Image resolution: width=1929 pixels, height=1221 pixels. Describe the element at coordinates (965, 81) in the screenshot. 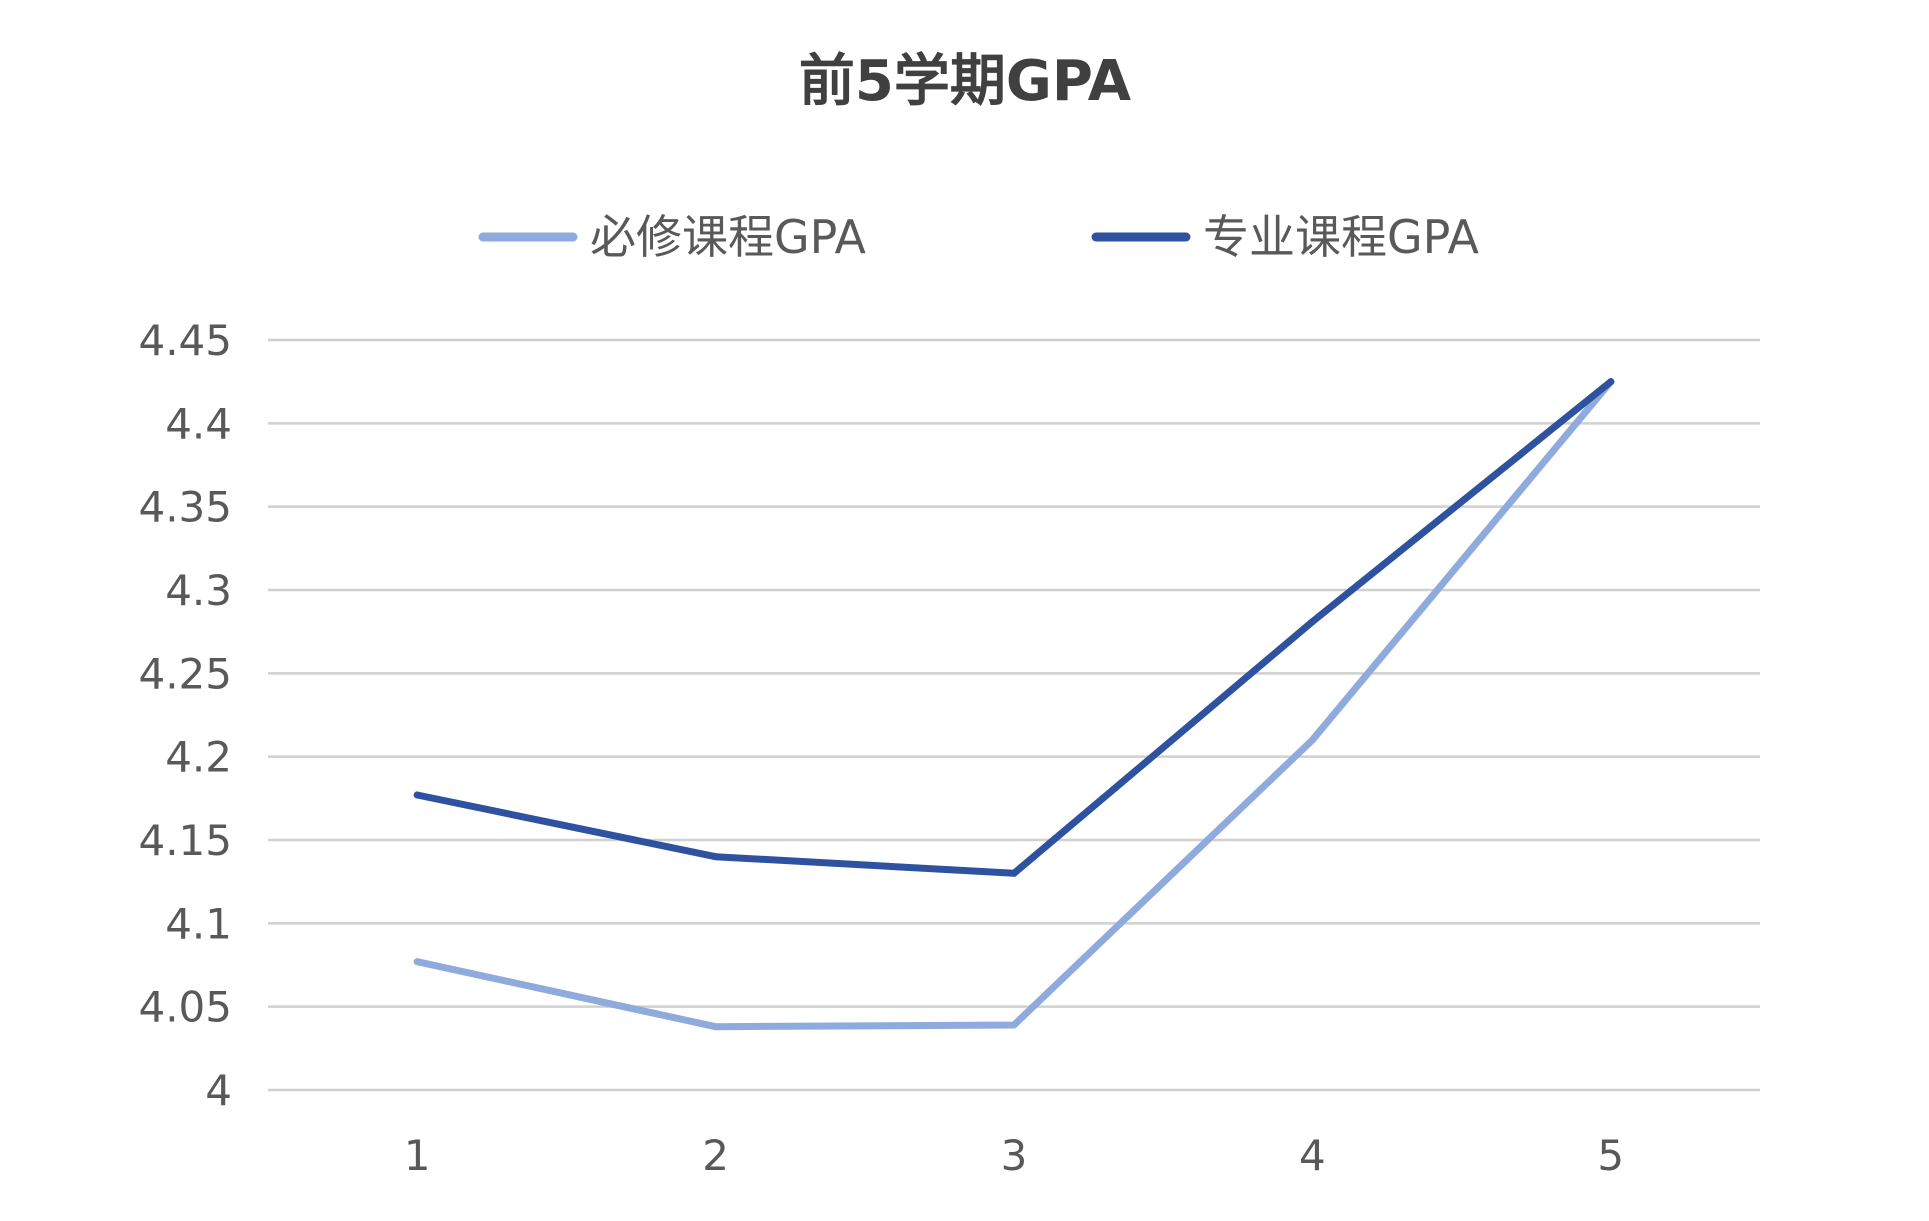

I see `chart-title: 前5学期GPA` at that location.